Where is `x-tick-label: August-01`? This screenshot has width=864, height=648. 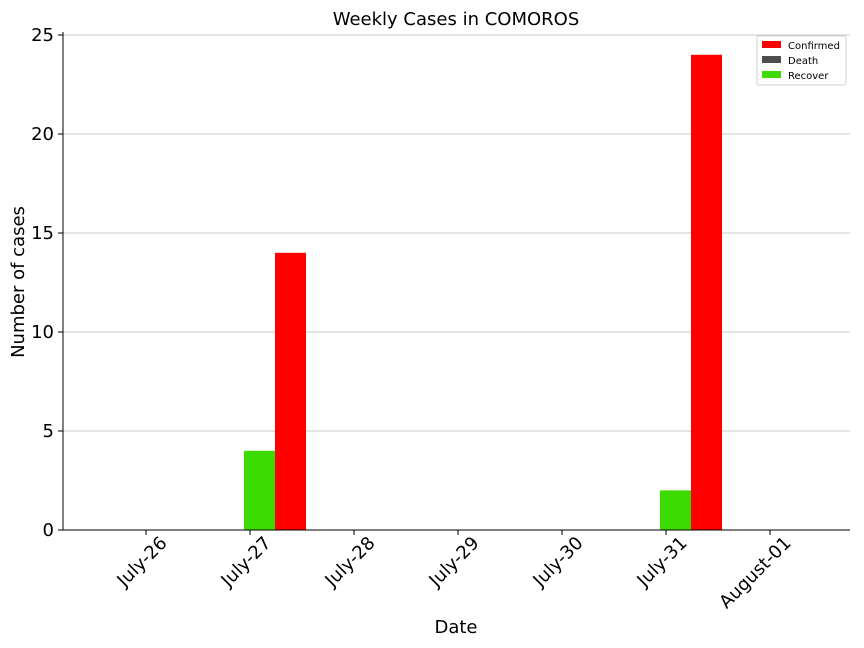 x-tick-label: August-01 is located at coordinates (755, 573).